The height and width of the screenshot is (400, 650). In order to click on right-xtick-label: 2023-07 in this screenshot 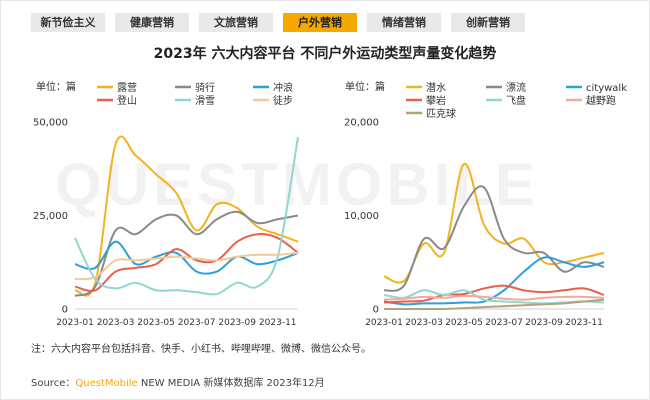, I will do `click(504, 323)`.